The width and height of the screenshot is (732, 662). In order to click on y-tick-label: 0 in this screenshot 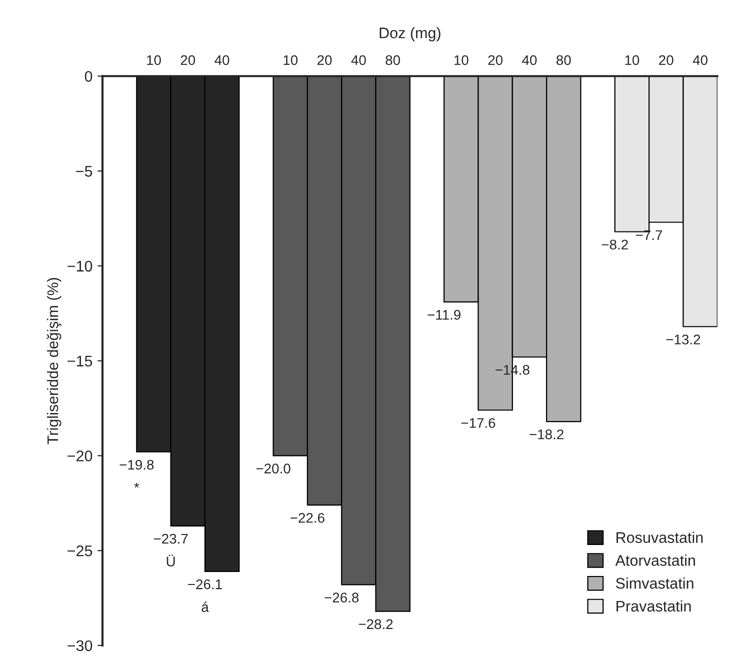, I will do `click(88, 76)`.